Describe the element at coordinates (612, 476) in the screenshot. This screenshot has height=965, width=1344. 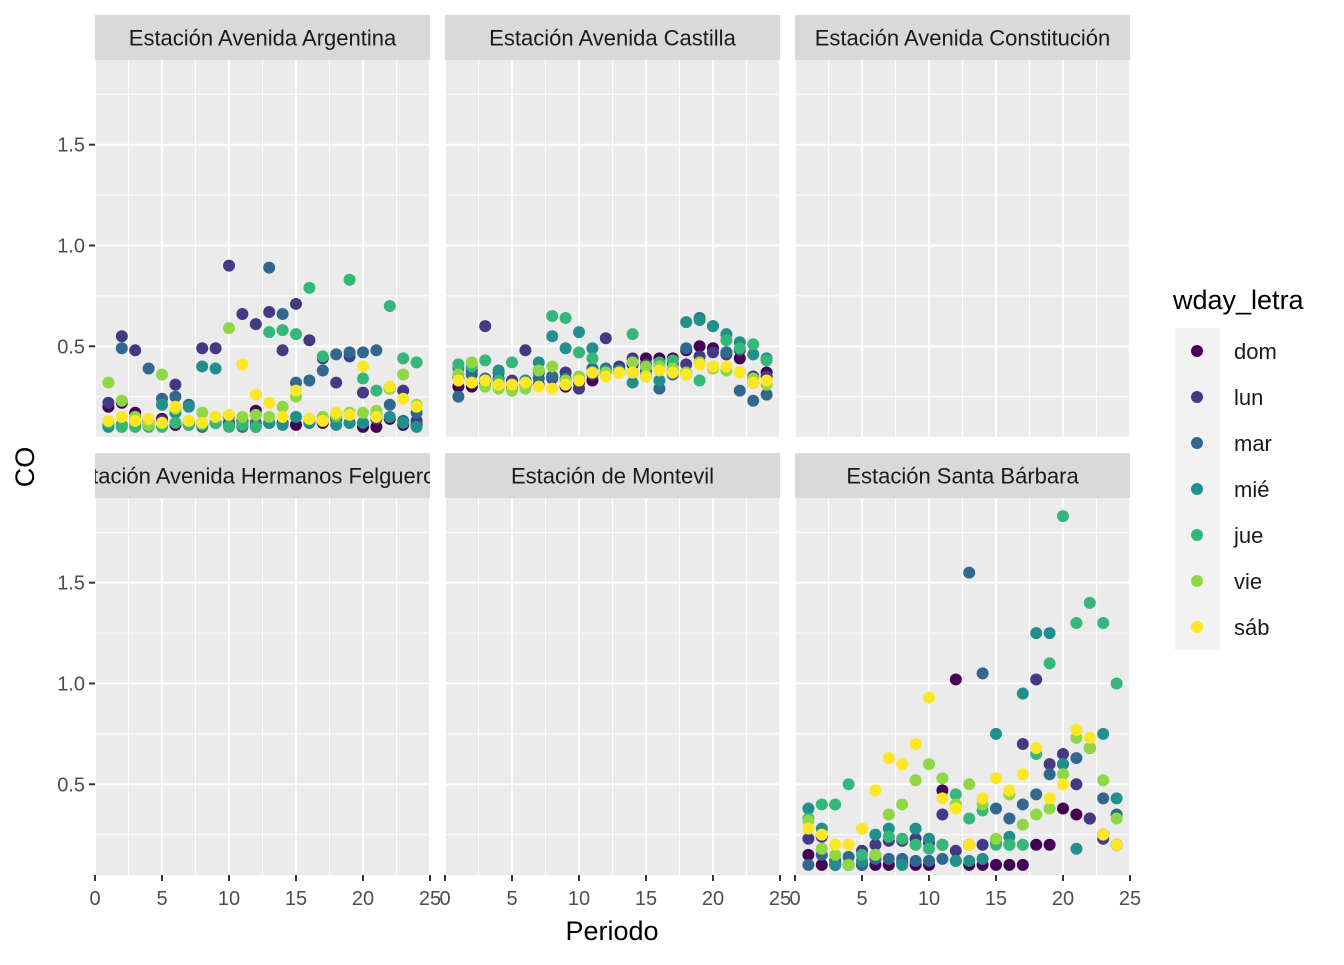
I see `facet-title: Estación de Montevil` at that location.